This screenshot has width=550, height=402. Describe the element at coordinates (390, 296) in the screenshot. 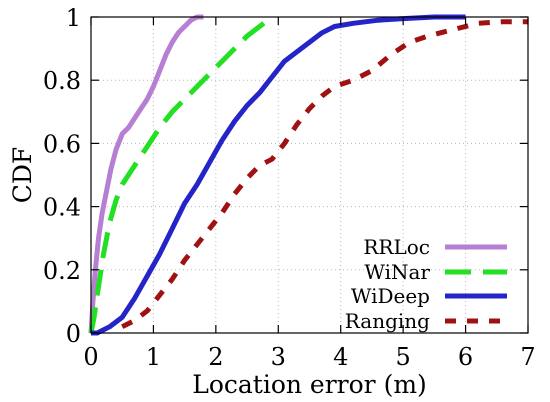

I see `legend-label-wideep: WiDeep` at that location.